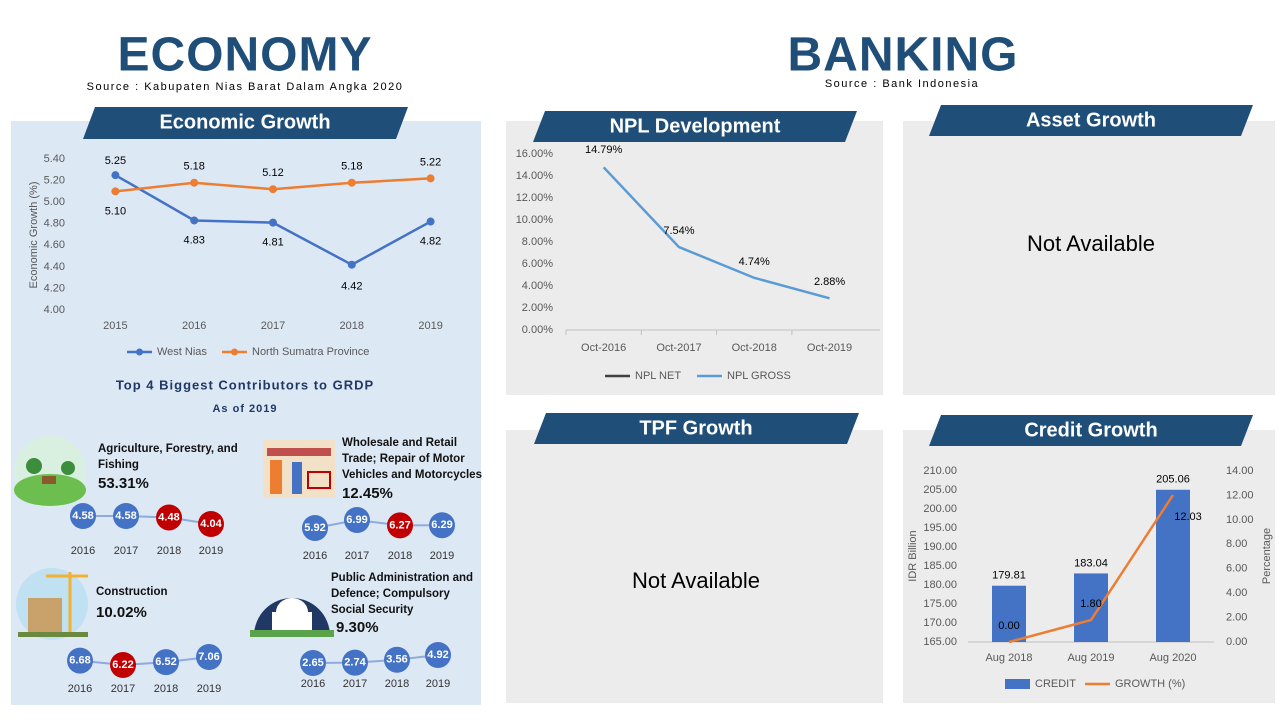 Image resolution: width=1280 pixels, height=720 pixels. I want to click on y-tick-label: 14.00, so click(1240, 471).